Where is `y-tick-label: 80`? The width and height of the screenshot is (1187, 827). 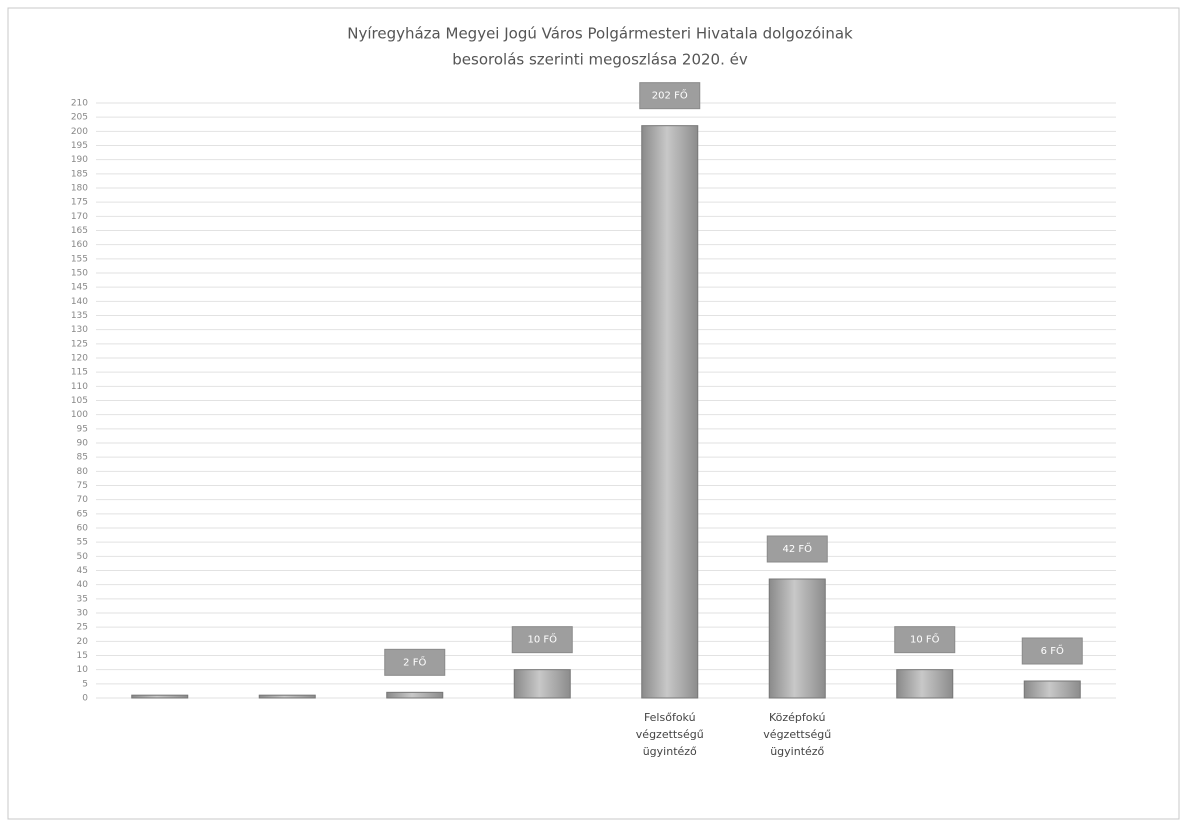
y-tick-label: 80 is located at coordinates (83, 472).